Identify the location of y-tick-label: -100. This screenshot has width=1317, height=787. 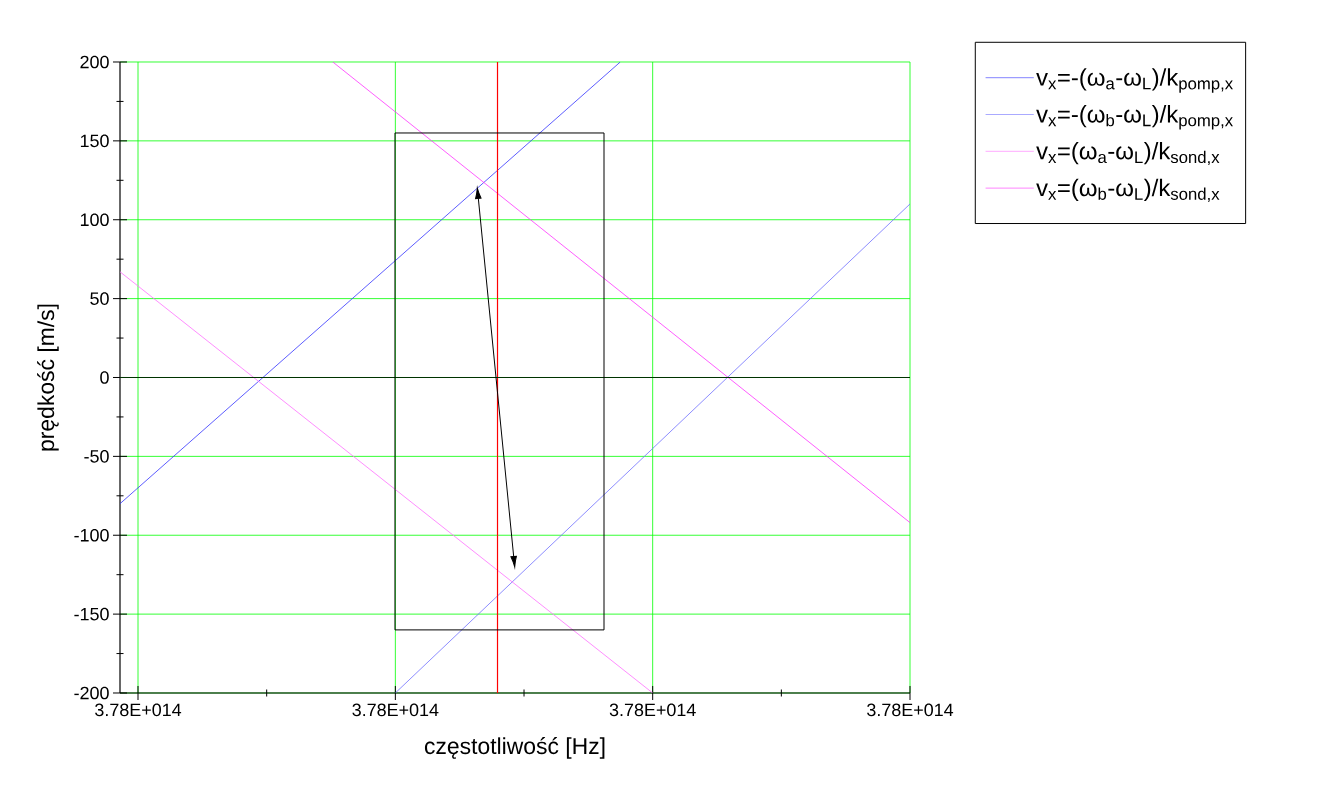
(91, 535).